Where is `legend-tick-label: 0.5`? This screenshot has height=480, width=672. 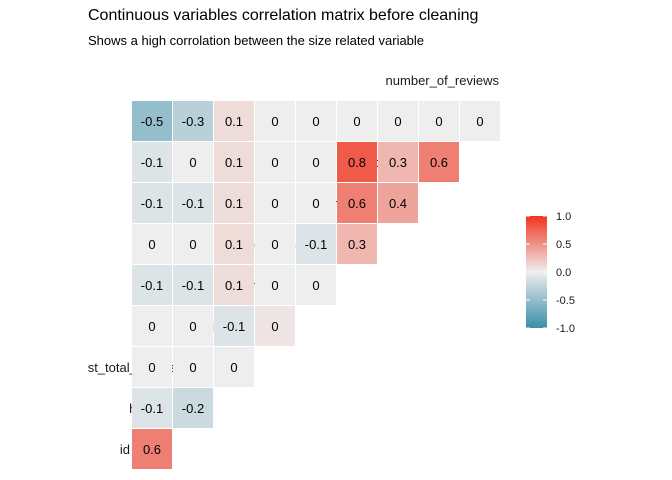 legend-tick-label: 0.5 is located at coordinates (563, 245).